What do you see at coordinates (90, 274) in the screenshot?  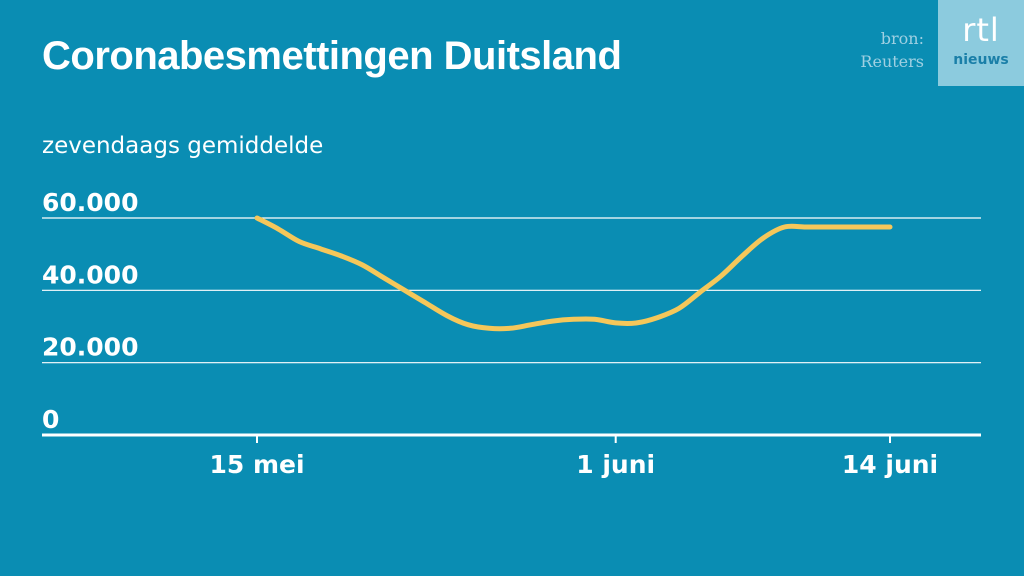 I see `y-tick-label: 40.000` at bounding box center [90, 274].